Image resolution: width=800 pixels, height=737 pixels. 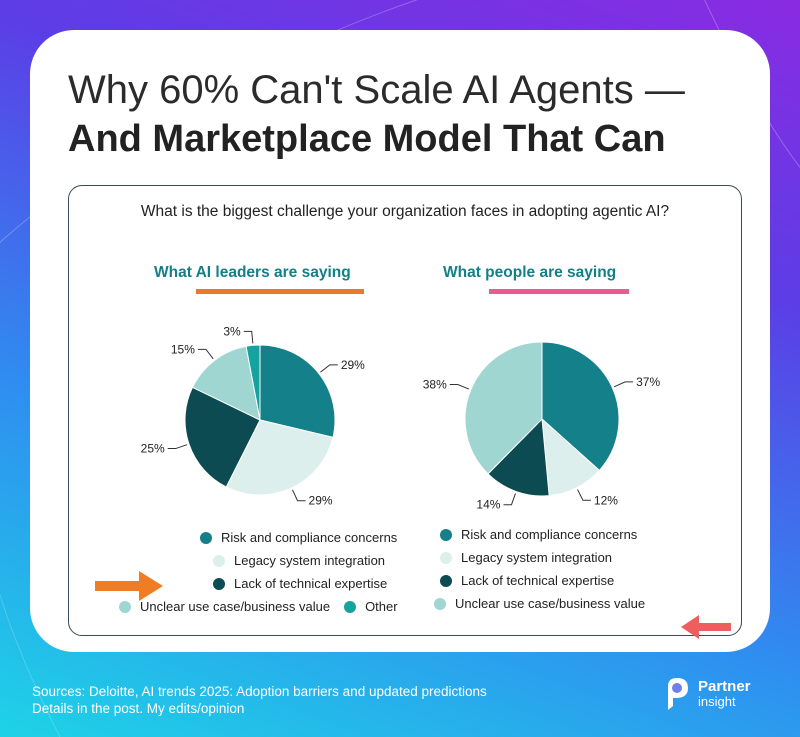 I want to click on partner-insight-logo-icon, so click(x=678, y=694).